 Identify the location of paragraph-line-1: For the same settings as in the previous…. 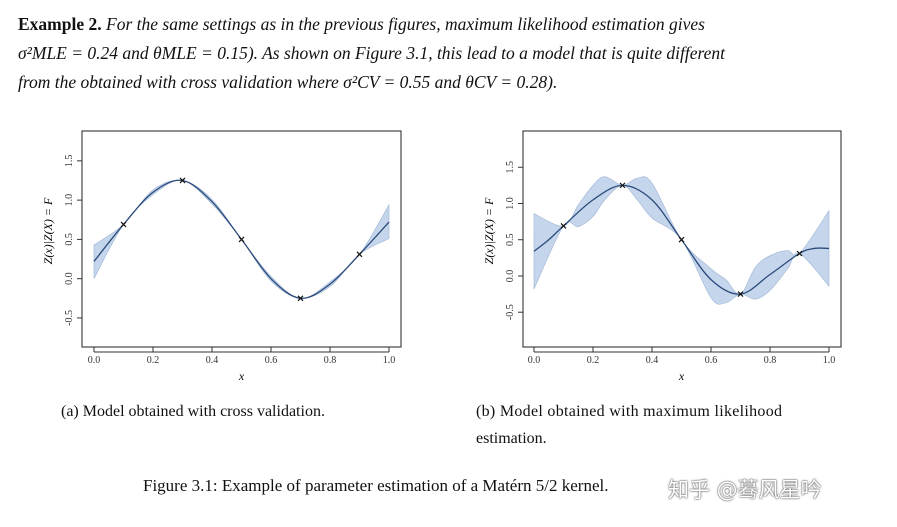
(403, 24).